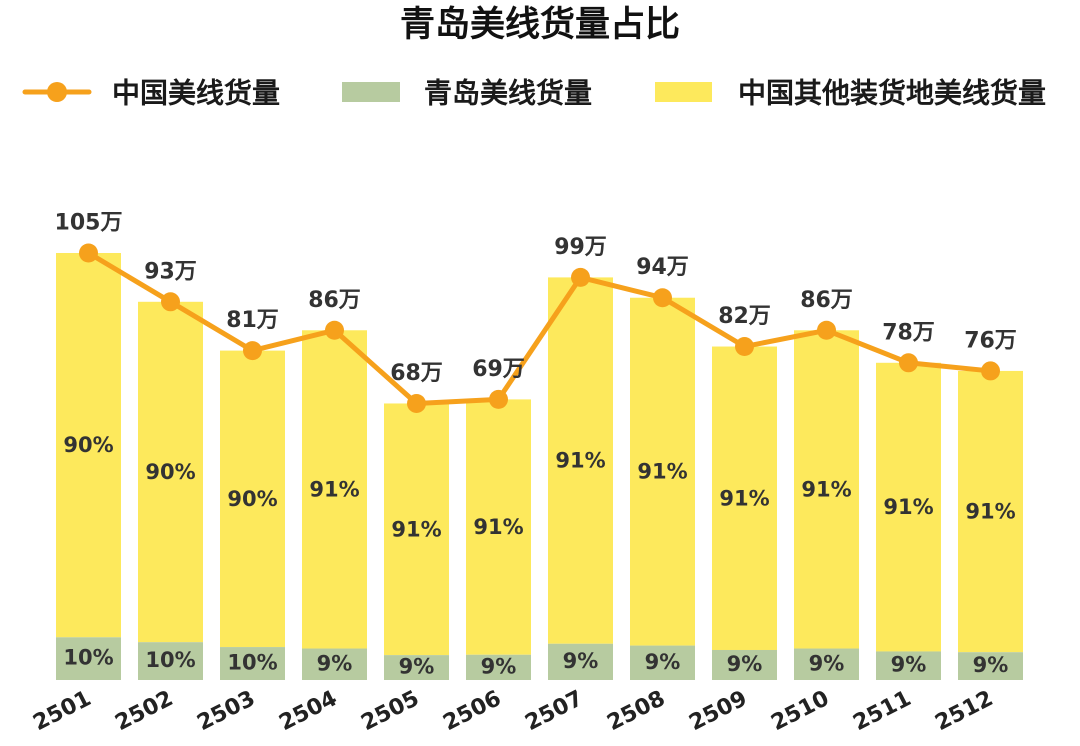 This screenshot has height=746, width=1080. I want to click on value-label-2508: 94万, so click(662, 267).